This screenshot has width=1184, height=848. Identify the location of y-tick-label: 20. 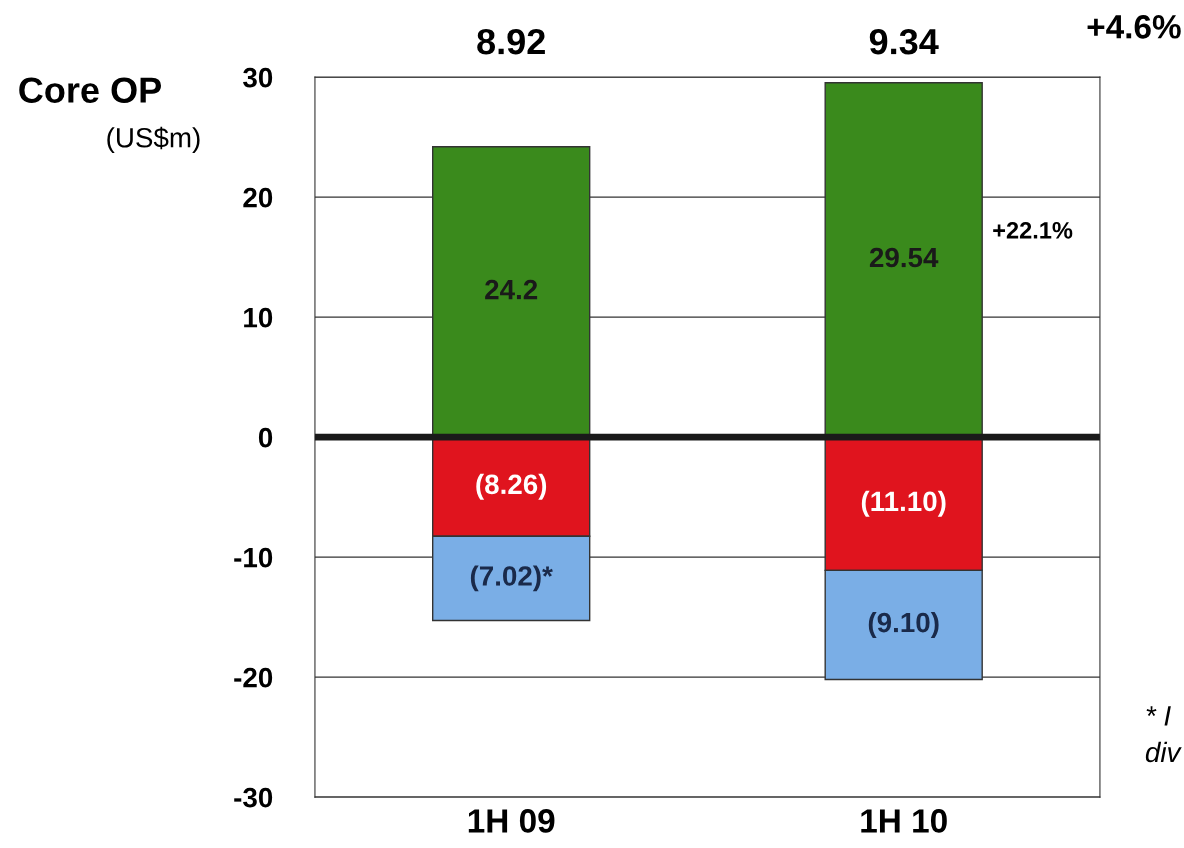
(258, 197).